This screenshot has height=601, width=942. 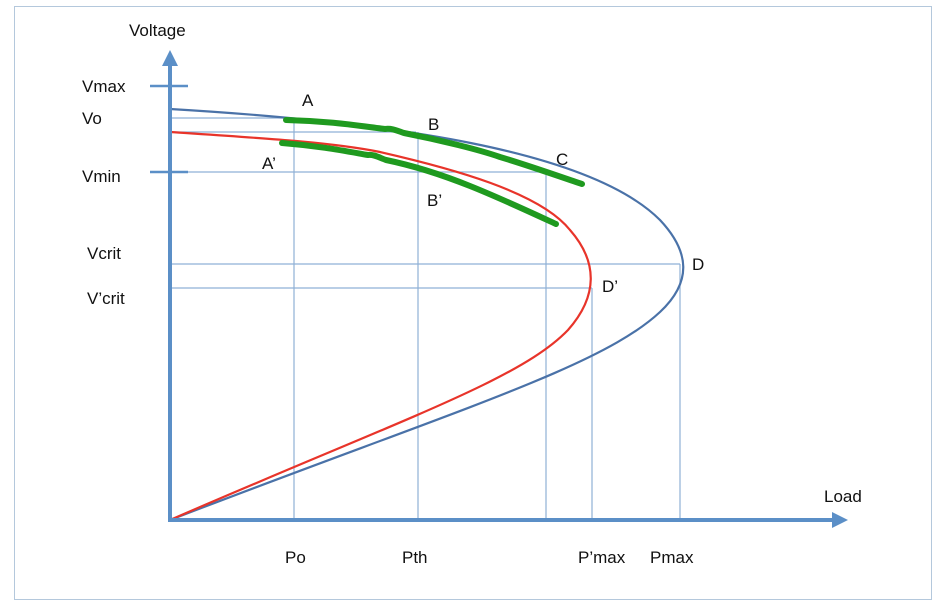 What do you see at coordinates (170, 58) in the screenshot?
I see `y-axis-arrowhead` at bounding box center [170, 58].